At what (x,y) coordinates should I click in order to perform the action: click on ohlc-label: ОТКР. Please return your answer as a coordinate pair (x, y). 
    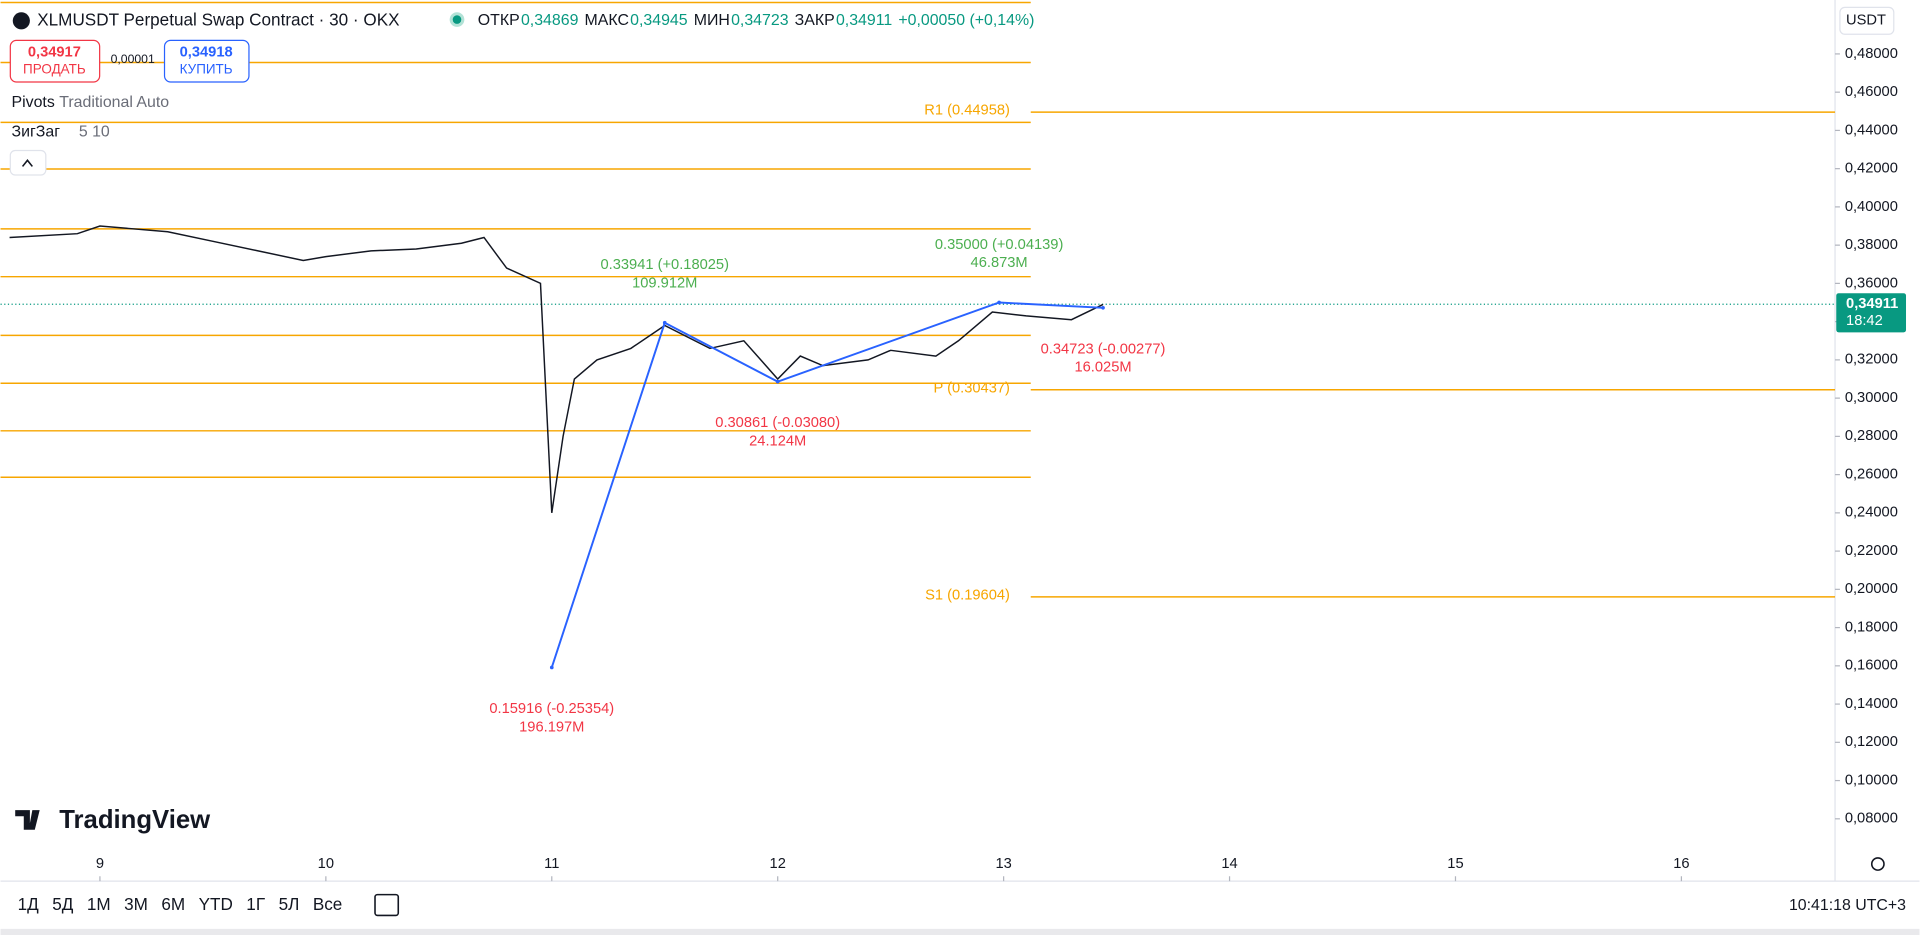
    Looking at the image, I should click on (499, 20).